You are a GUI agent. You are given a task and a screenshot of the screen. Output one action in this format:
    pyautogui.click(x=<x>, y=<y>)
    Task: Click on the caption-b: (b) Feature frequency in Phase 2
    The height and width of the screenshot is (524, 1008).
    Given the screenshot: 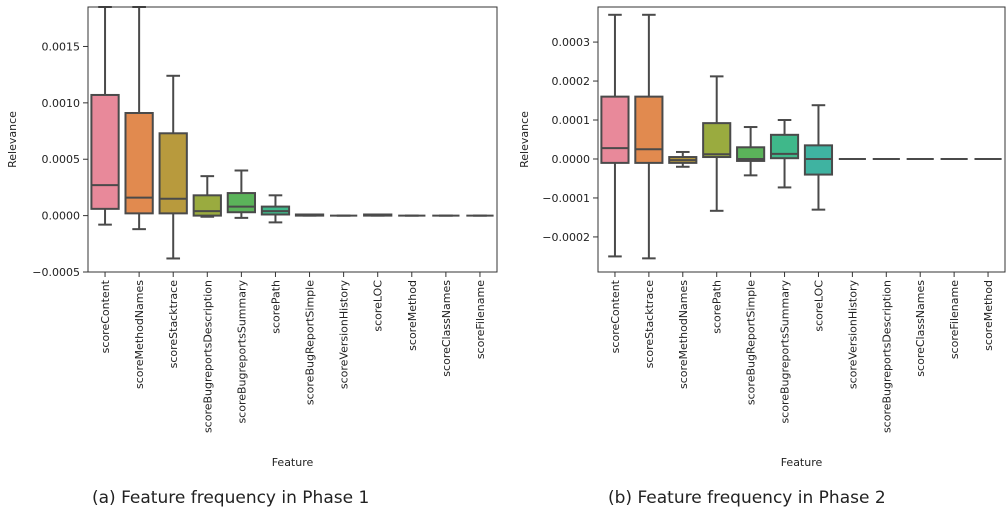 What is the action you would take?
    pyautogui.click(x=747, y=498)
    